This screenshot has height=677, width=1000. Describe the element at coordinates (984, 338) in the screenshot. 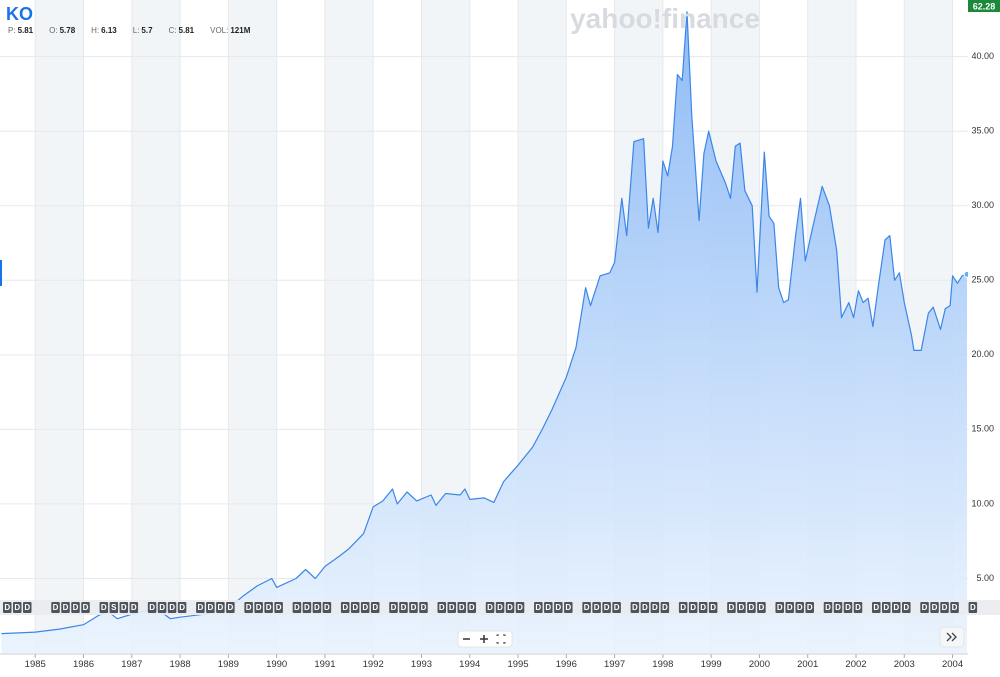

I see `axis-panel` at that location.